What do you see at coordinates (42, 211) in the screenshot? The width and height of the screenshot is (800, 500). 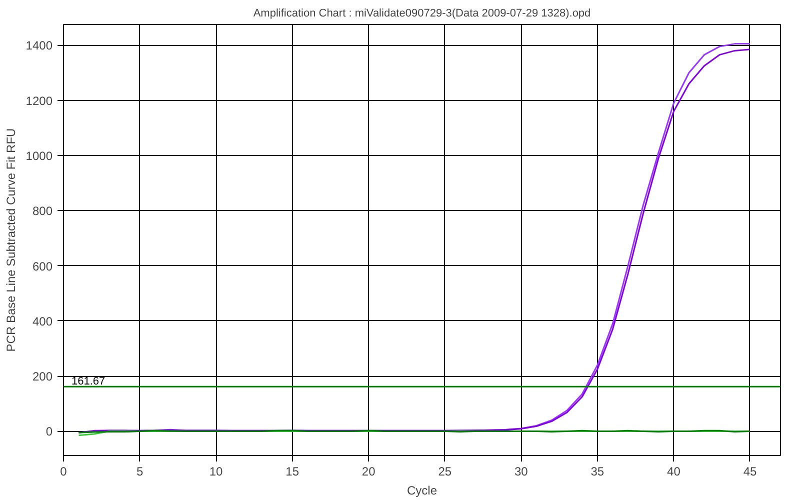 I see `y-tick-label: 800` at bounding box center [42, 211].